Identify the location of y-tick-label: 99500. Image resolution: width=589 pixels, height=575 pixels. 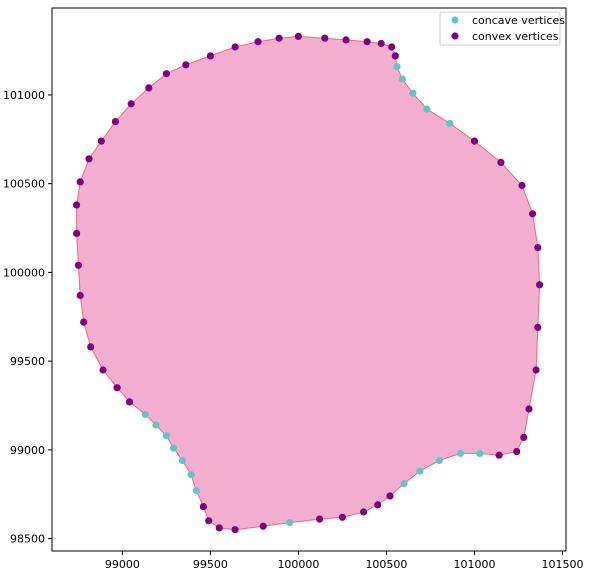
(27, 361).